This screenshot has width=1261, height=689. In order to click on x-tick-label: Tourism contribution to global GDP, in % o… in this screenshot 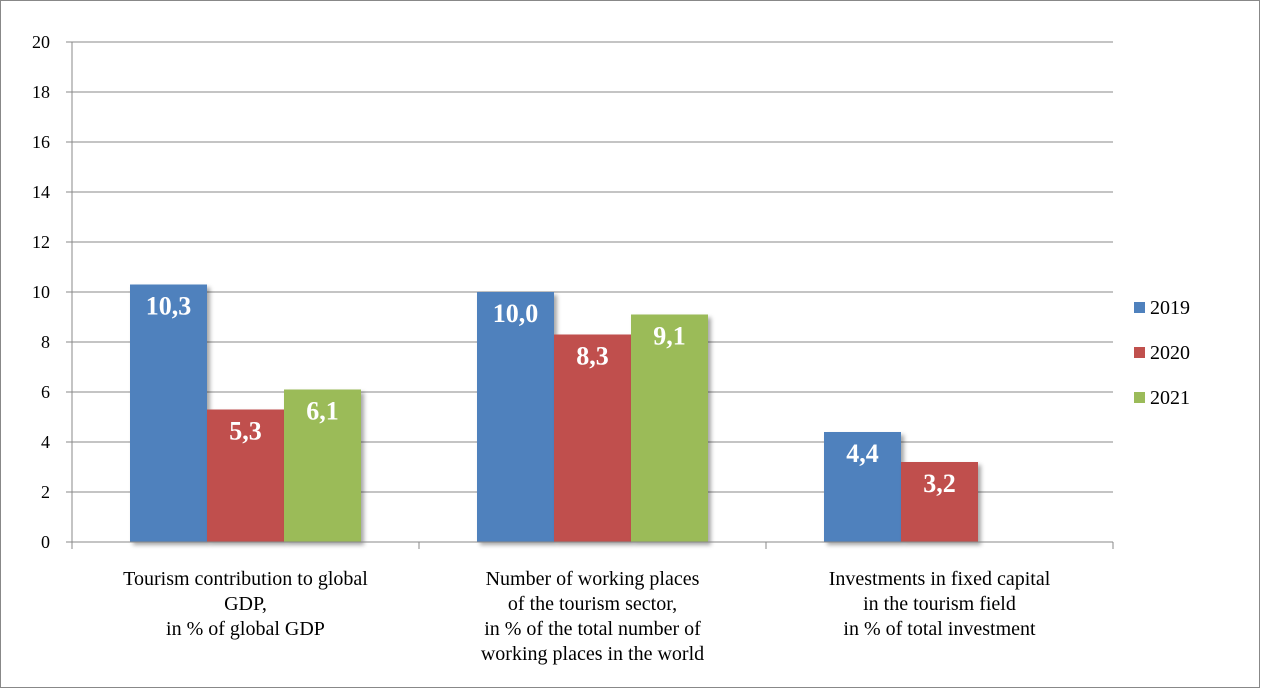, I will do `click(245, 604)`.